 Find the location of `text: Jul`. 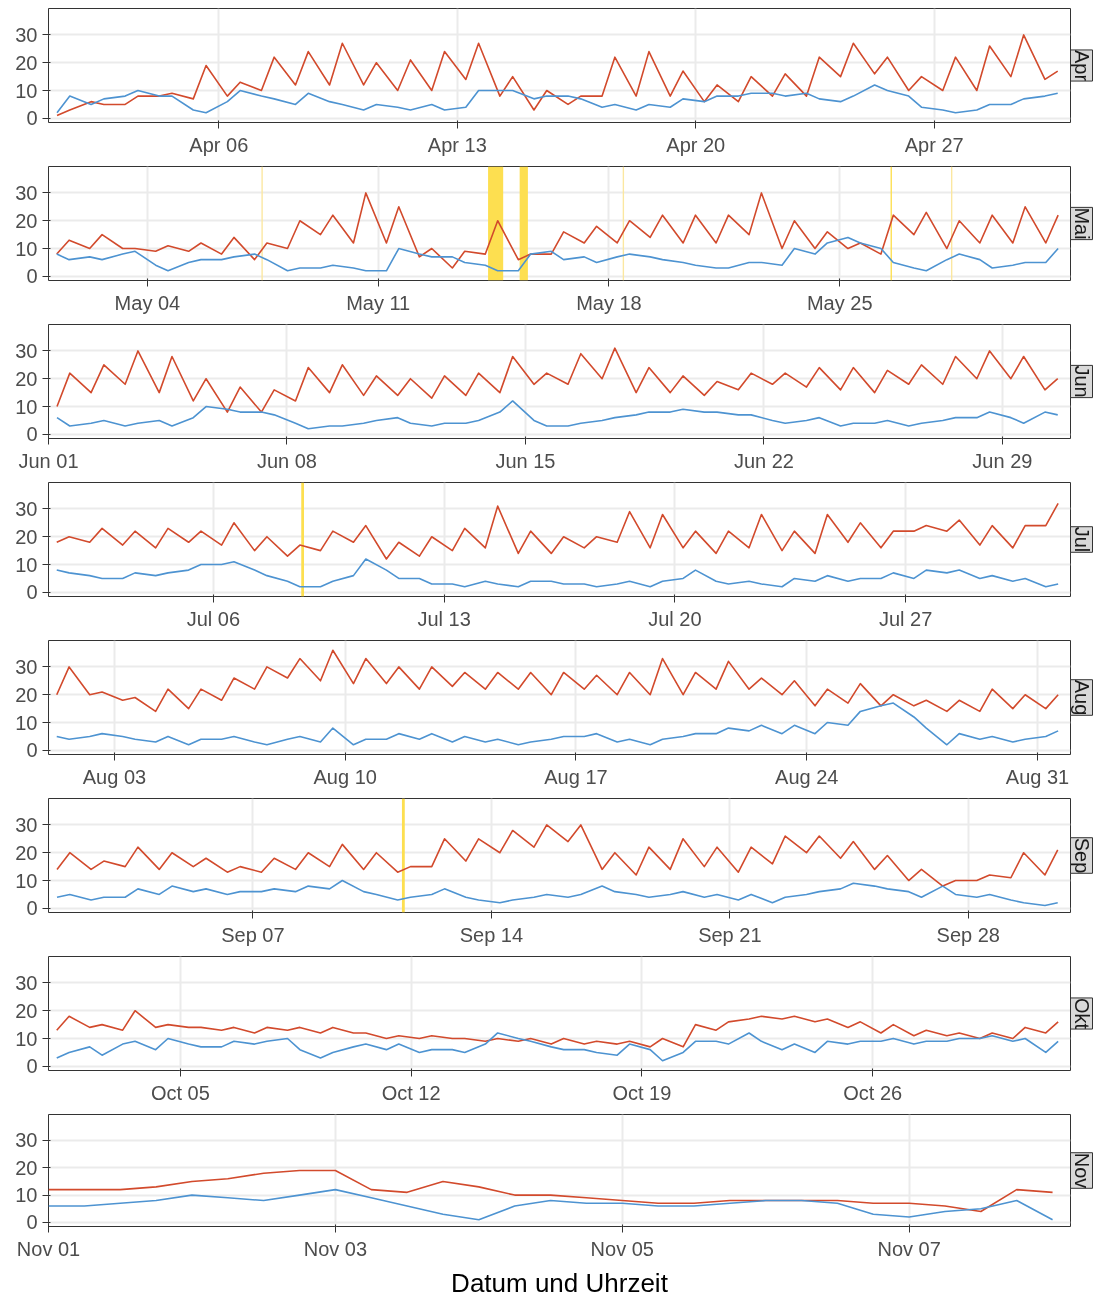

text: Jul is located at coordinates (1081, 539).